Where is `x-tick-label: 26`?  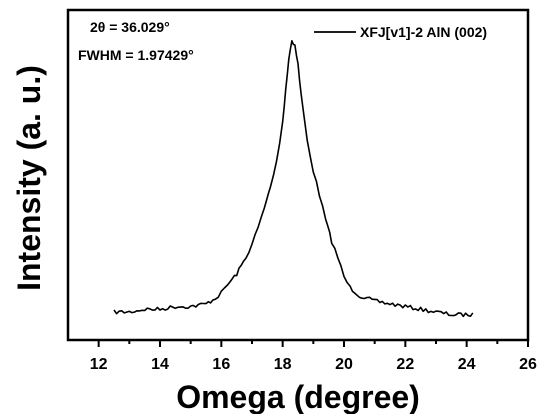
x-tick-label: 26 is located at coordinates (528, 364).